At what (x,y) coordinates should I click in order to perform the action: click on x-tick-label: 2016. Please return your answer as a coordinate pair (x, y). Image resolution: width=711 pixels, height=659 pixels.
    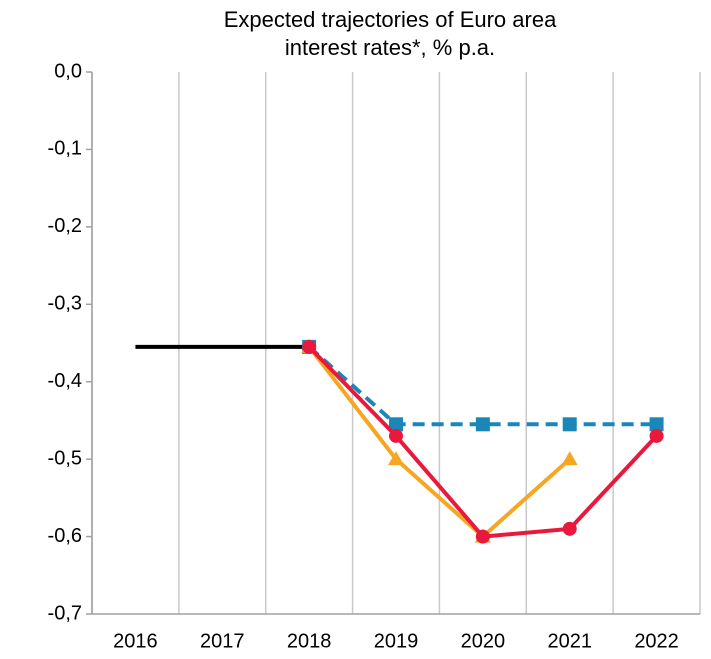
    Looking at the image, I should click on (135, 641).